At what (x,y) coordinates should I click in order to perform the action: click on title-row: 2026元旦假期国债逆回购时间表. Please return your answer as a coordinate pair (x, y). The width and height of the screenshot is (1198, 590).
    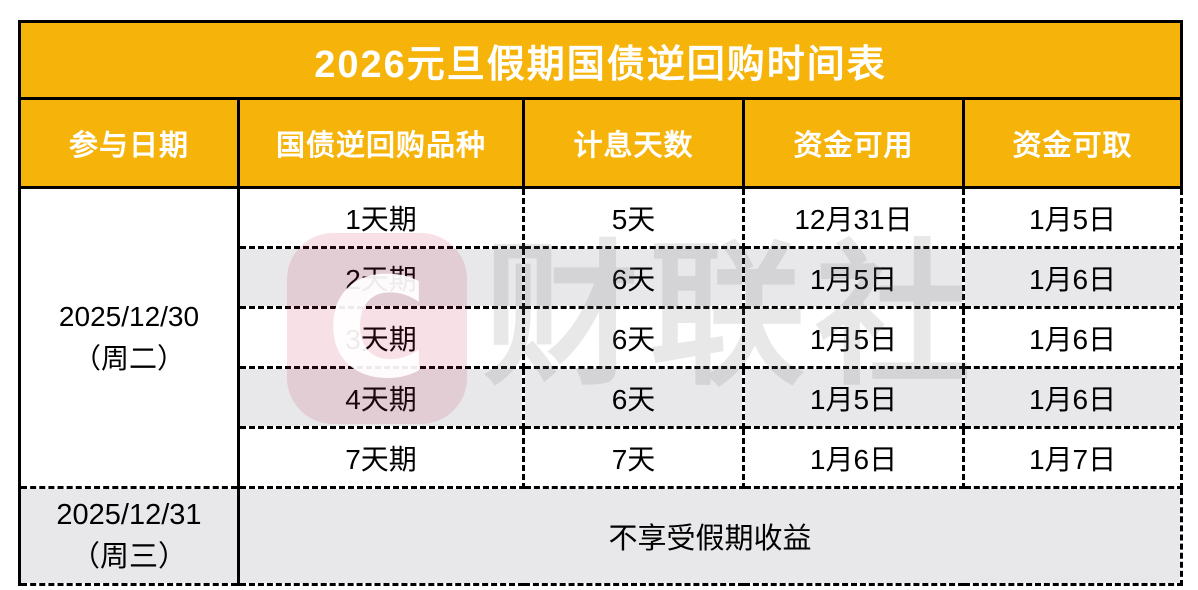
    Looking at the image, I should click on (600, 60).